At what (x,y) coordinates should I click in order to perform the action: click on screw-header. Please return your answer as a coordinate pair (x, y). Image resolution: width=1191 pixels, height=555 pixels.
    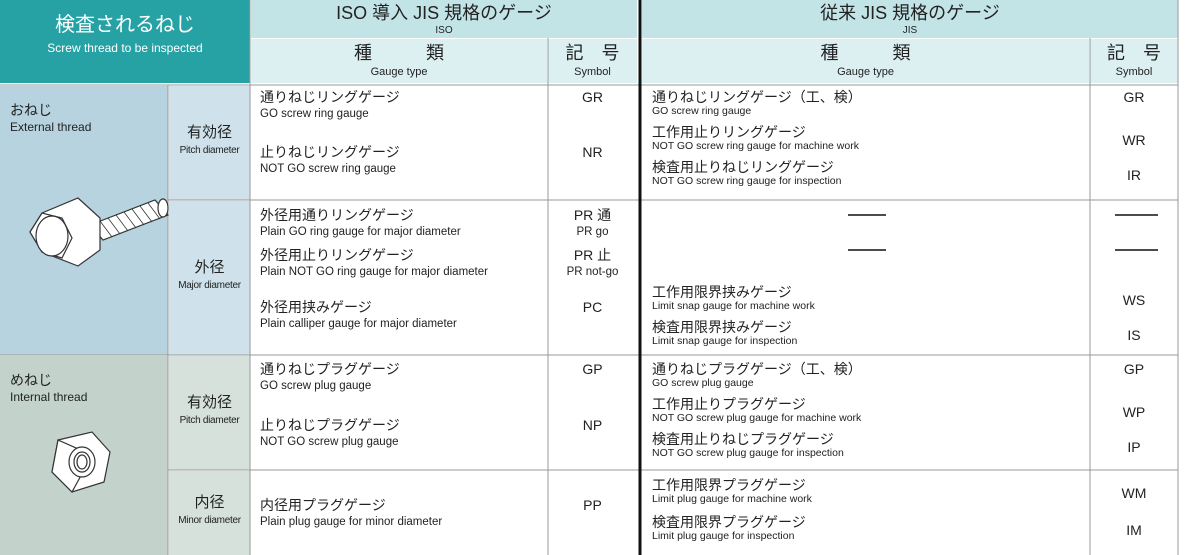
    Looking at the image, I should click on (125, 41).